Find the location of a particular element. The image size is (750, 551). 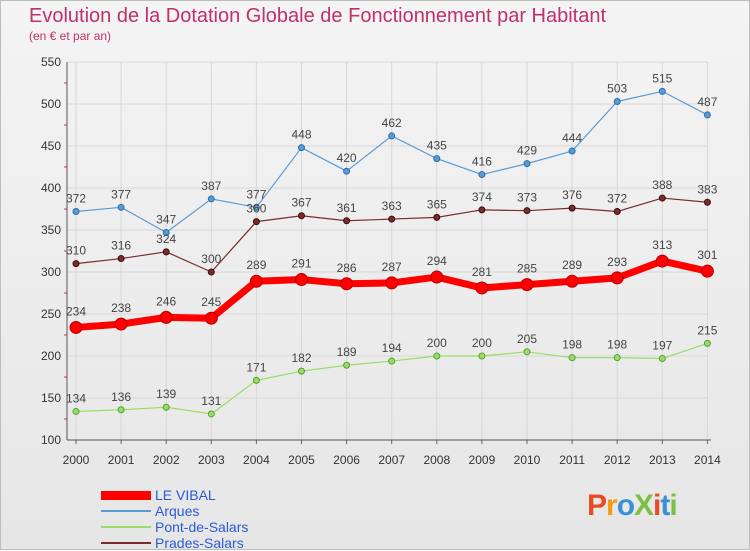

legend-label: Pont-de-Salars is located at coordinates (202, 527).